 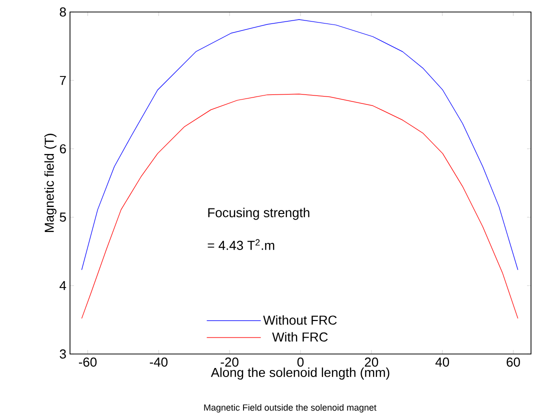 What do you see at coordinates (63, 149) in the screenshot?
I see `y-tick-label: 6` at bounding box center [63, 149].